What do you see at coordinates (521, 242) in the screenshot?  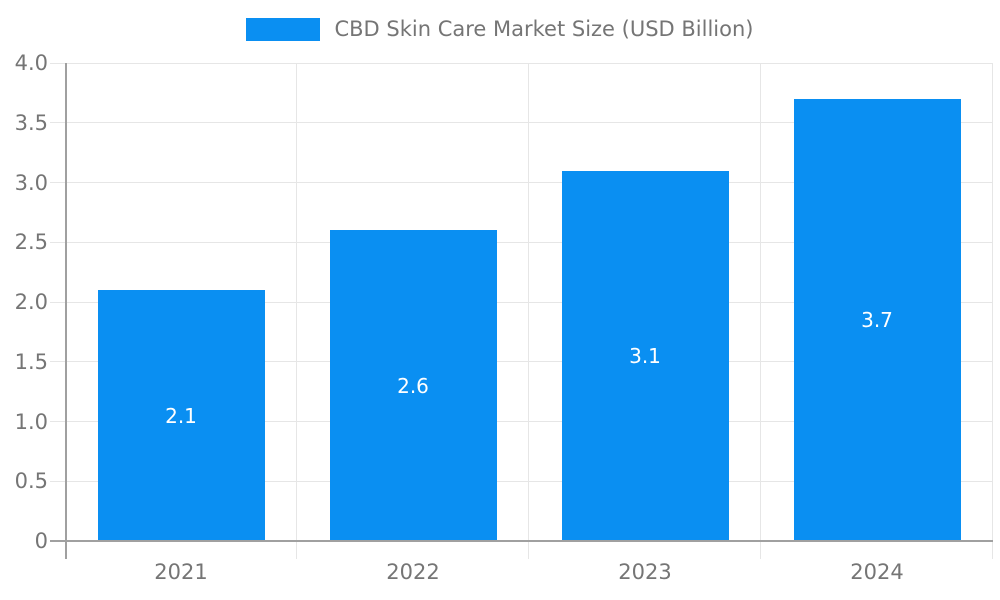 I see `gridline-y-2.5` at bounding box center [521, 242].